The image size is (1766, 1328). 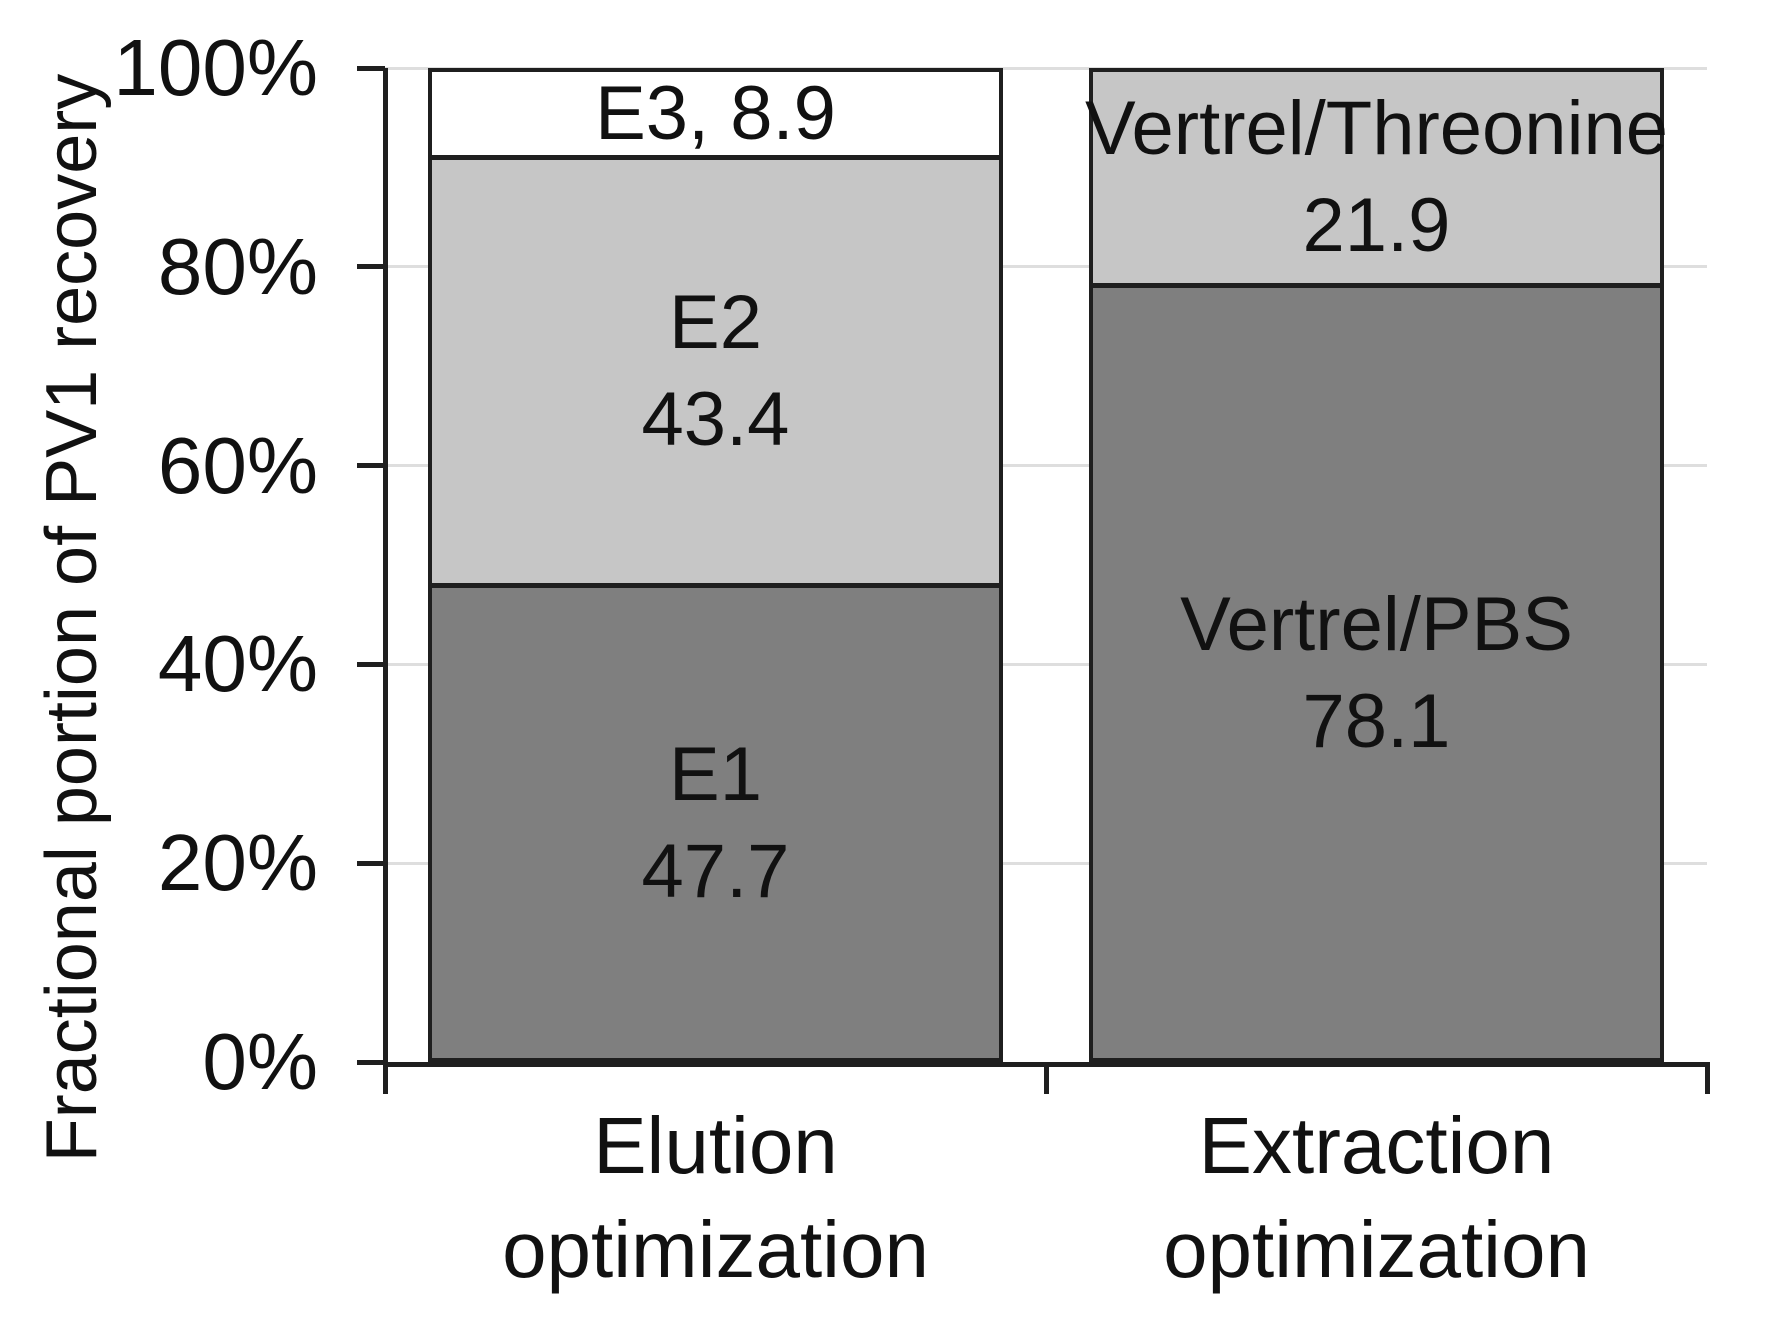 What do you see at coordinates (72, 618) in the screenshot?
I see `y-axis-title: Fractional portion of PV1 recovery` at bounding box center [72, 618].